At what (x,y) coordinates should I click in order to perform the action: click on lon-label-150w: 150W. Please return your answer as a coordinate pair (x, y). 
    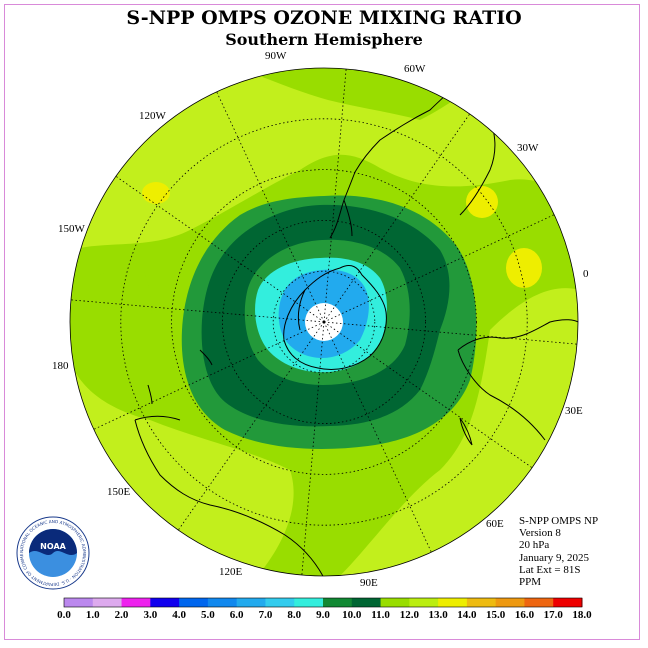
    Looking at the image, I should click on (71, 229).